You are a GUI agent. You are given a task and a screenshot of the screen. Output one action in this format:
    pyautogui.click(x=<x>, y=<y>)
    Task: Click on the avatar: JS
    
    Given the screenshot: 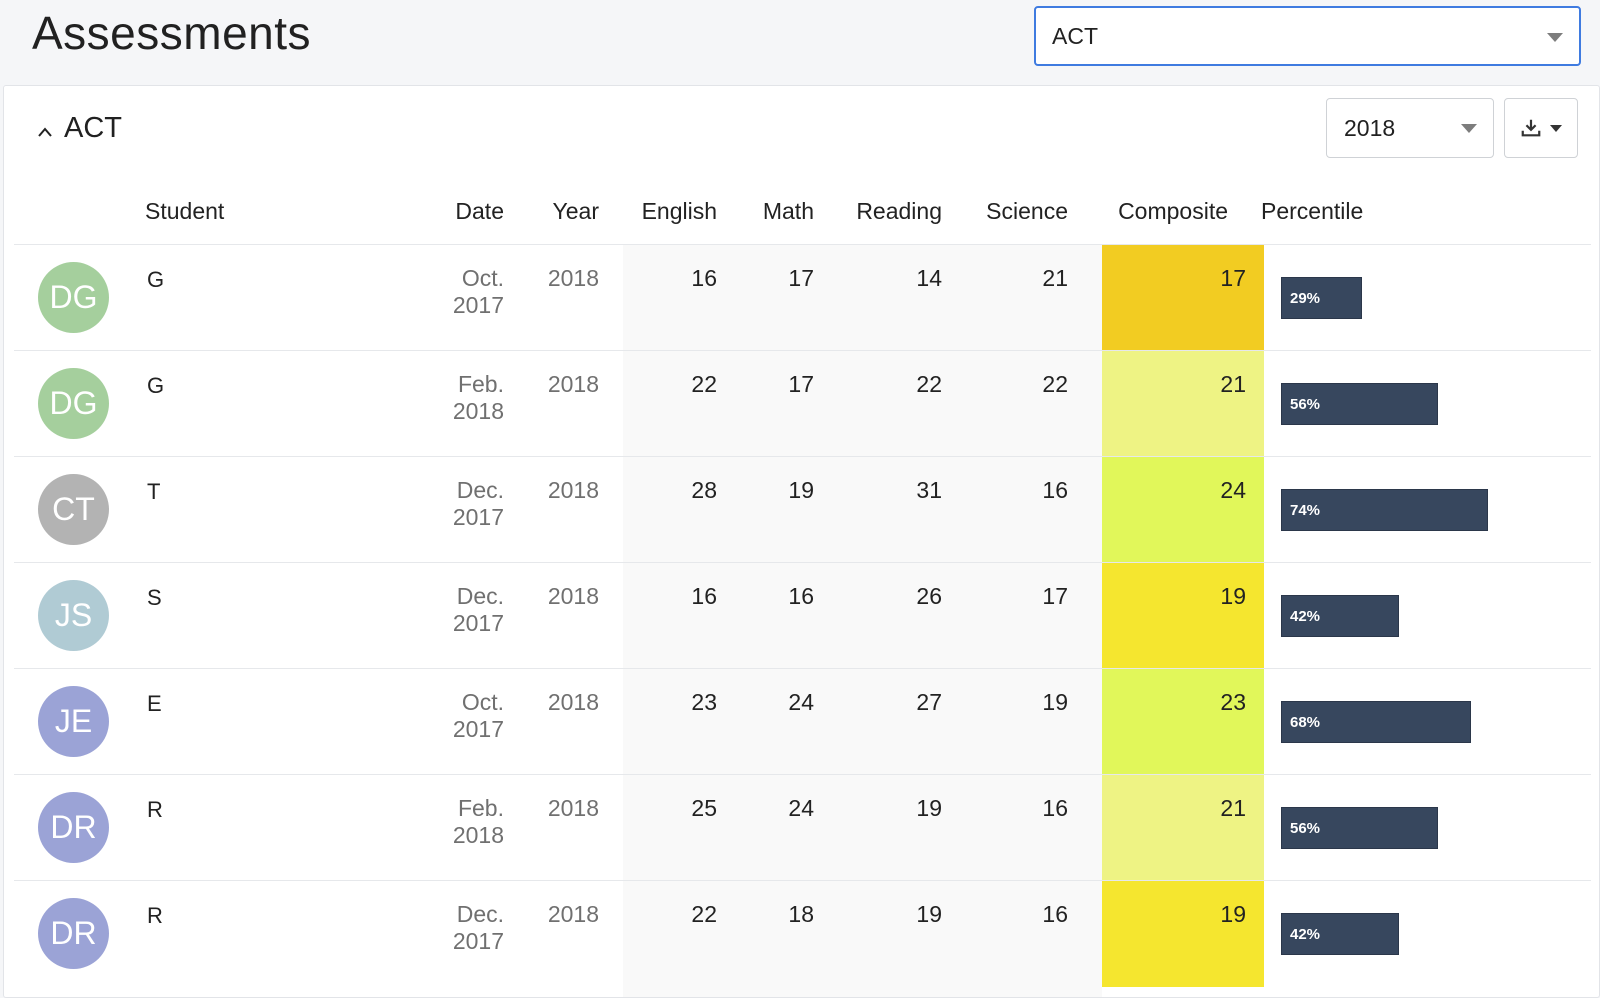 What is the action you would take?
    pyautogui.click(x=73, y=615)
    